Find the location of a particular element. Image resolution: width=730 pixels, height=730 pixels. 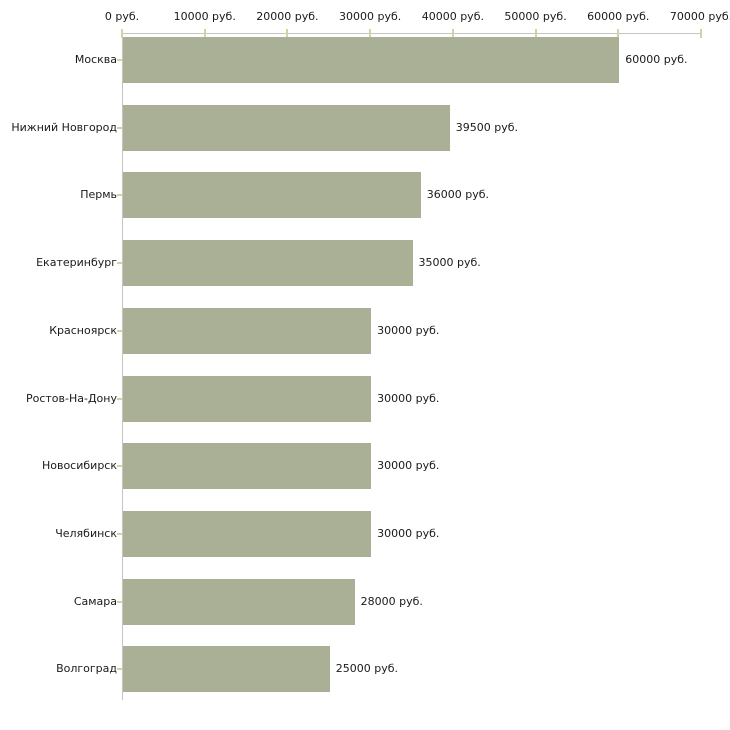

x-axis-line is located at coordinates (412, 33).